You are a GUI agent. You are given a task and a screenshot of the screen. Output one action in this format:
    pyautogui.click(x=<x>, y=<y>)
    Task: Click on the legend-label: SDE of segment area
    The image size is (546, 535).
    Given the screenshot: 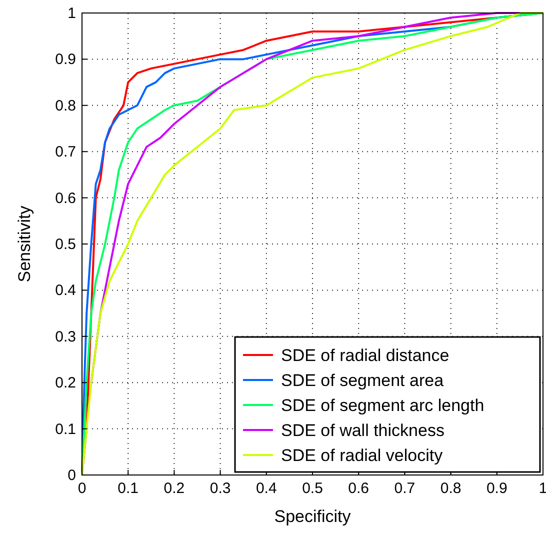 What is the action you would take?
    pyautogui.click(x=362, y=380)
    